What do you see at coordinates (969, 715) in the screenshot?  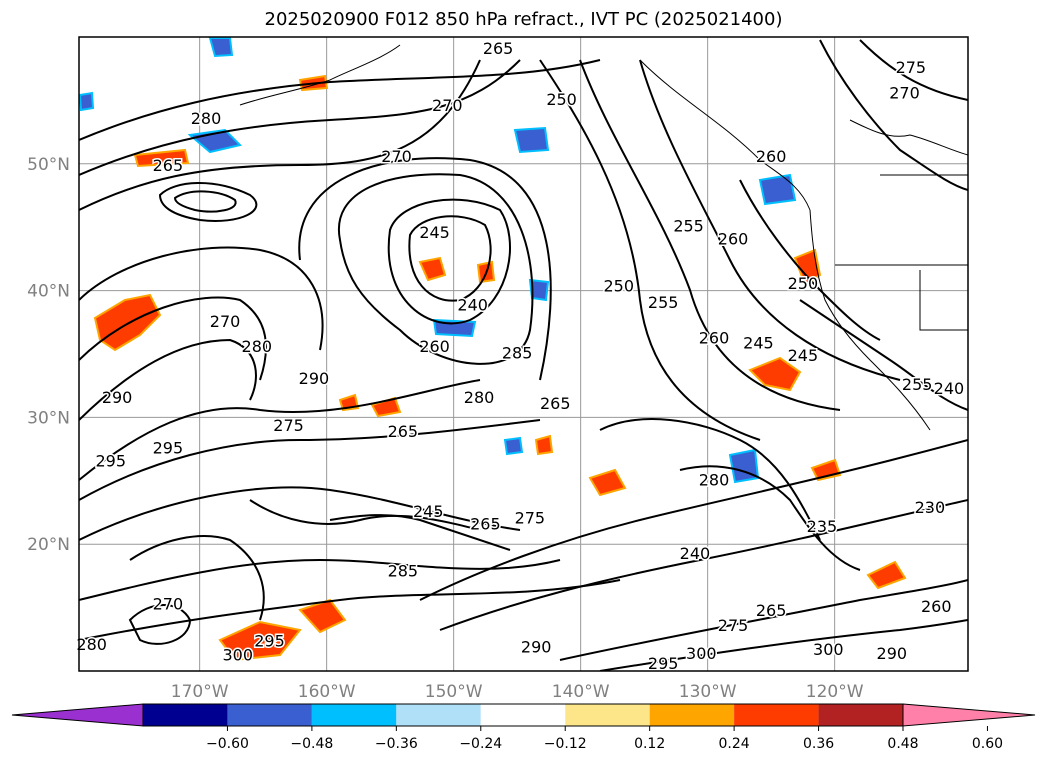 I see `colorbar-extend-max` at bounding box center [969, 715].